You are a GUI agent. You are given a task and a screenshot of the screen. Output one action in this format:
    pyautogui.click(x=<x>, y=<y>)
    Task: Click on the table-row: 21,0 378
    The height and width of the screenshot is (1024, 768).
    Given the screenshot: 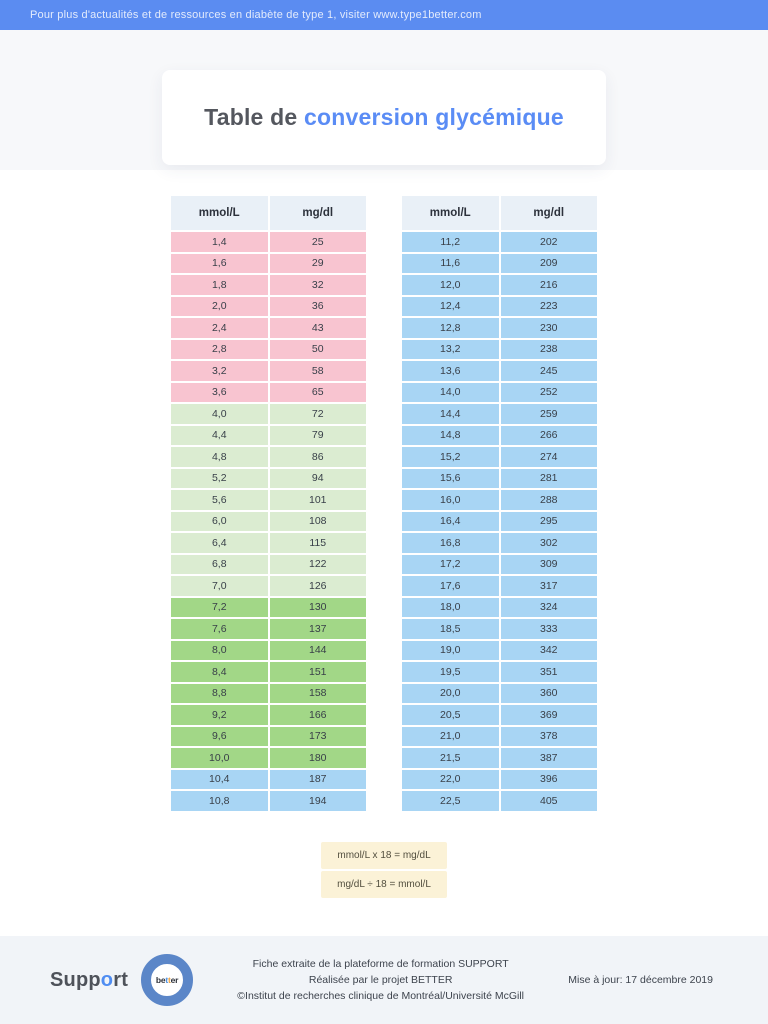 What is the action you would take?
    pyautogui.click(x=499, y=736)
    